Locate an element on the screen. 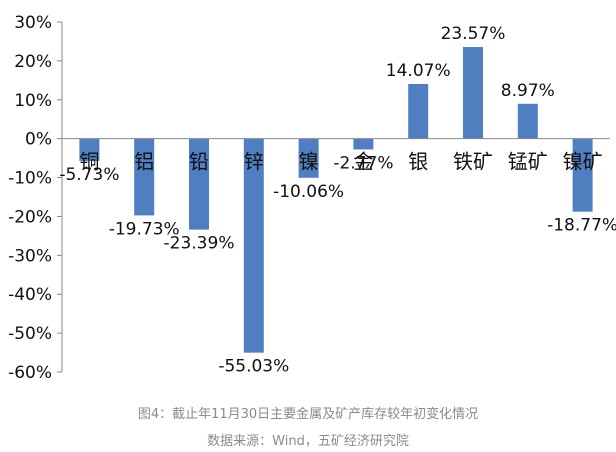 Image resolution: width=616 pixels, height=452 pixels. category-label: 镍 is located at coordinates (309, 162).